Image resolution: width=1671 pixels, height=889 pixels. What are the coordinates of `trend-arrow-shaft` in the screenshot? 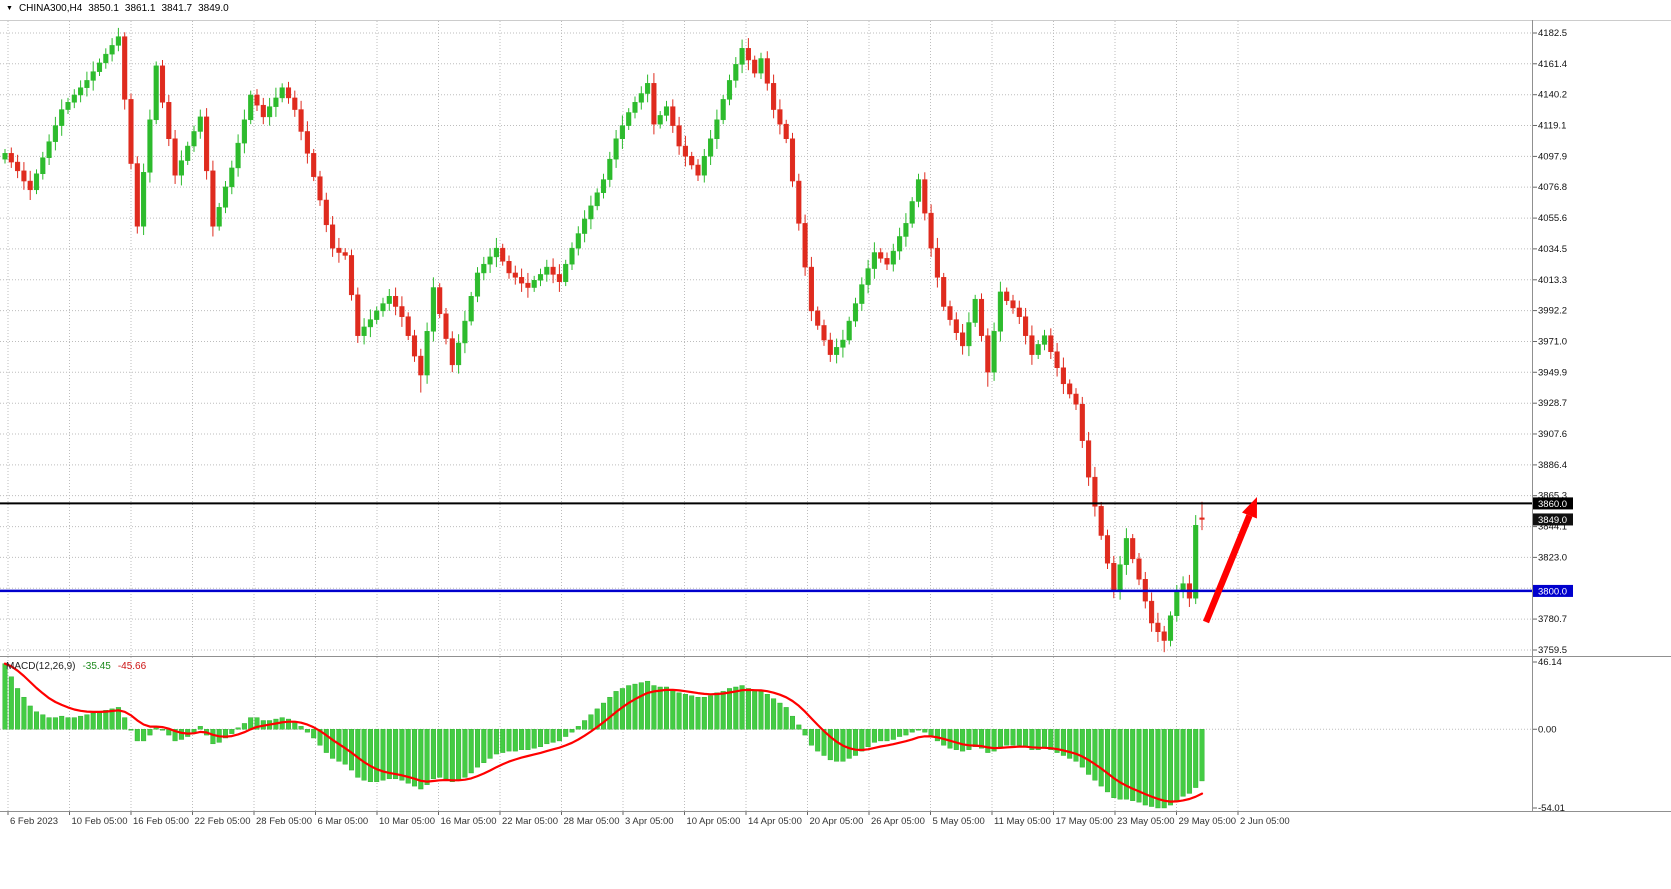 It's located at (1227, 569).